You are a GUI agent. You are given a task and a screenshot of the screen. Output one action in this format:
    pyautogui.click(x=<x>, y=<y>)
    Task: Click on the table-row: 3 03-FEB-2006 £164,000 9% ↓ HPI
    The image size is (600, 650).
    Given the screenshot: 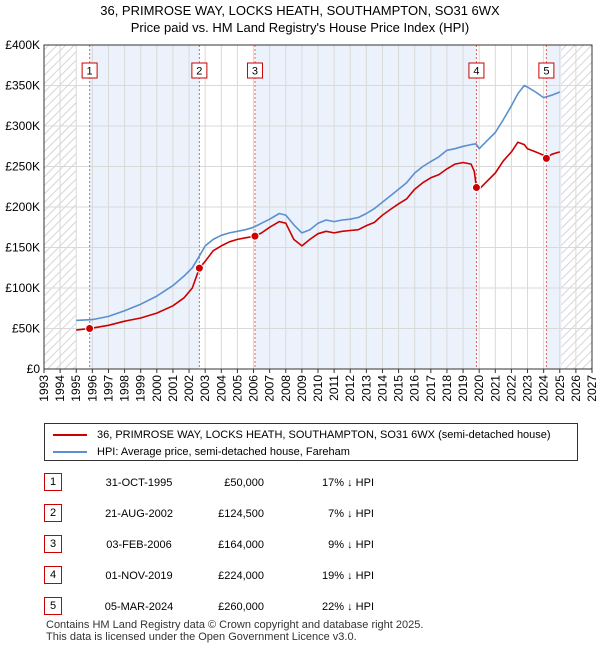 What is the action you would take?
    pyautogui.click(x=314, y=545)
    